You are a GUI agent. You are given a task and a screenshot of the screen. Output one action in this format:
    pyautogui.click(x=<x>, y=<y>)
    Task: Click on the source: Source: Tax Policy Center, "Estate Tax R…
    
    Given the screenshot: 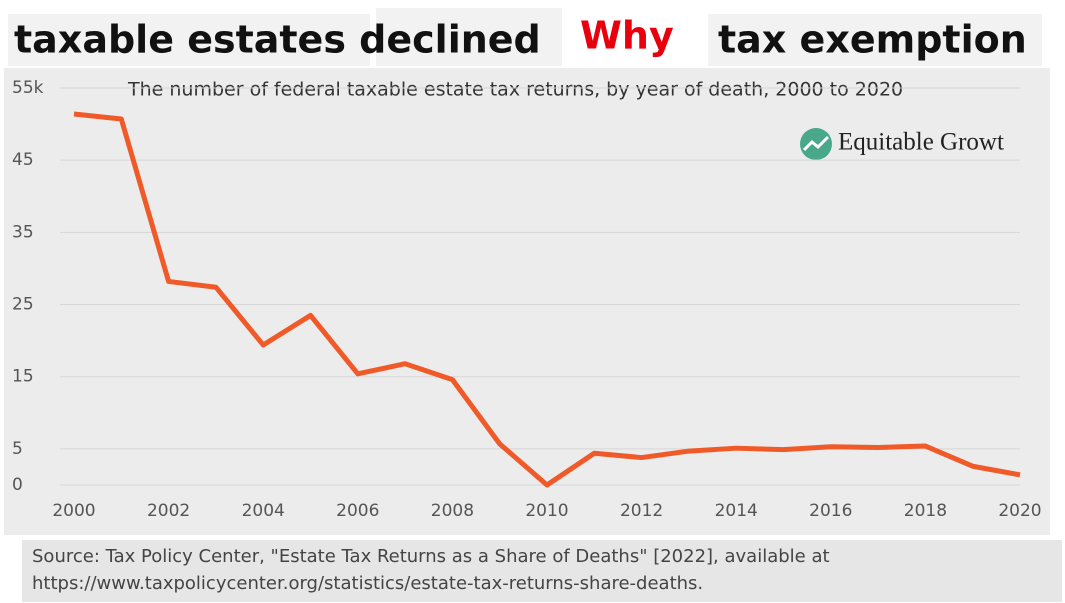 What is the action you would take?
    pyautogui.click(x=431, y=556)
    